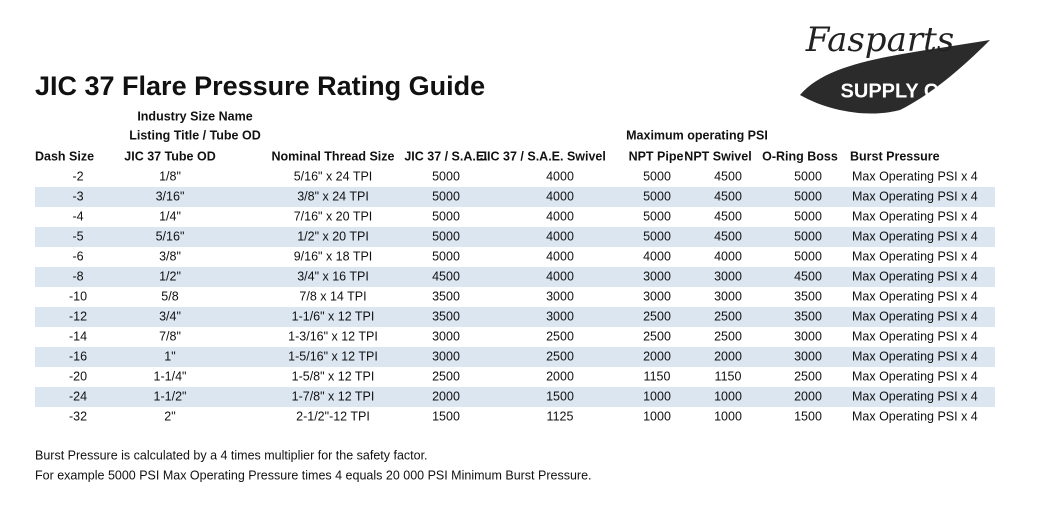 This screenshot has width=1037, height=517. What do you see at coordinates (77, 276) in the screenshot?
I see `cell: -8` at bounding box center [77, 276].